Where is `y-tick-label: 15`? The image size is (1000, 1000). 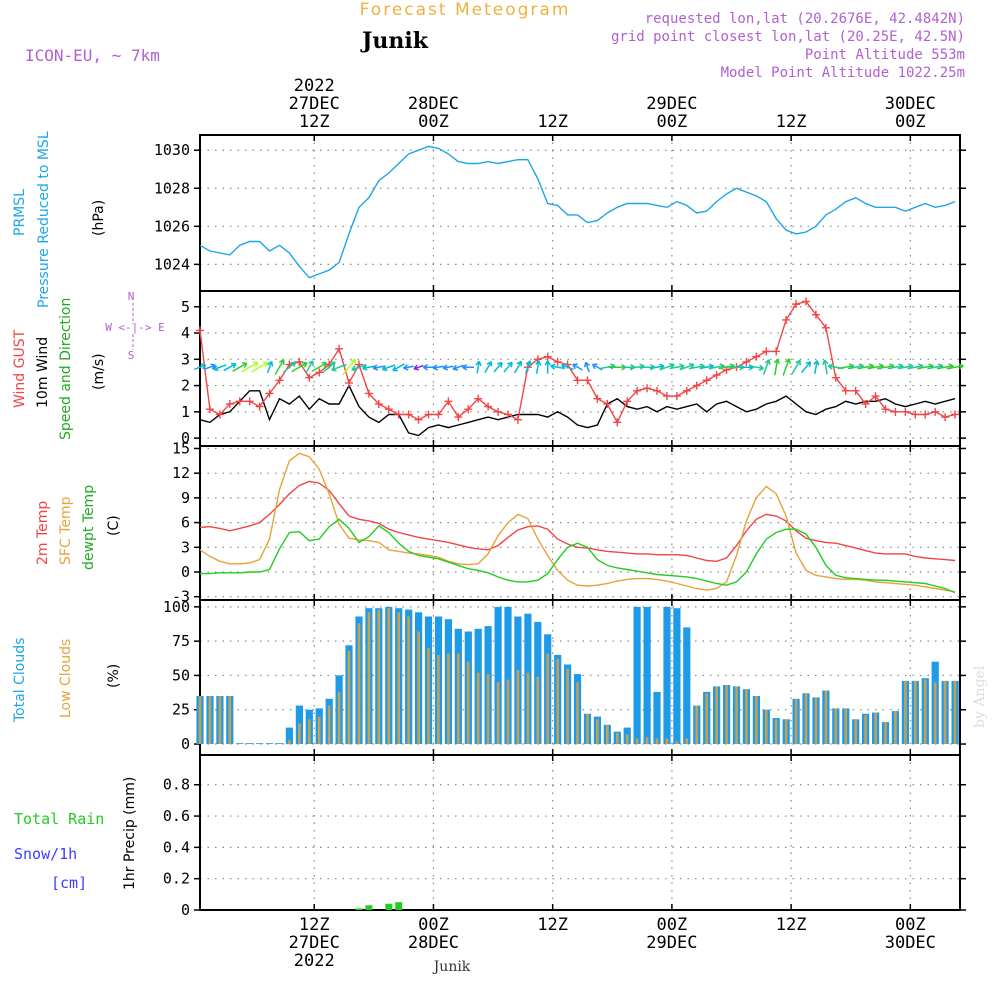
y-tick-label: 15 is located at coordinates (181, 448).